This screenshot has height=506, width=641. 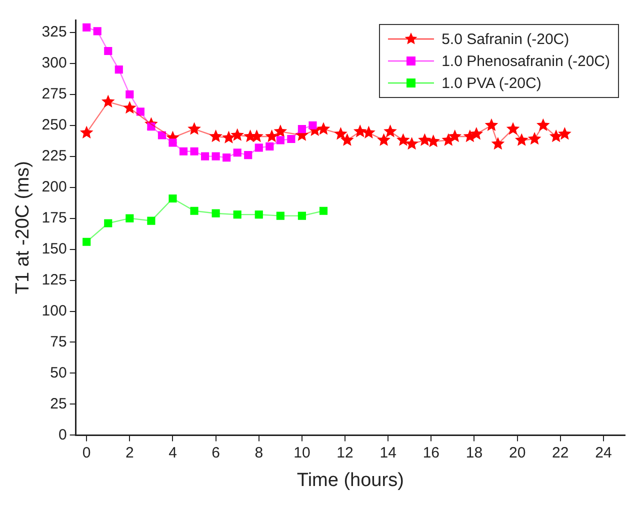 What do you see at coordinates (58, 373) in the screenshot?
I see `y-tick-label: 50` at bounding box center [58, 373].